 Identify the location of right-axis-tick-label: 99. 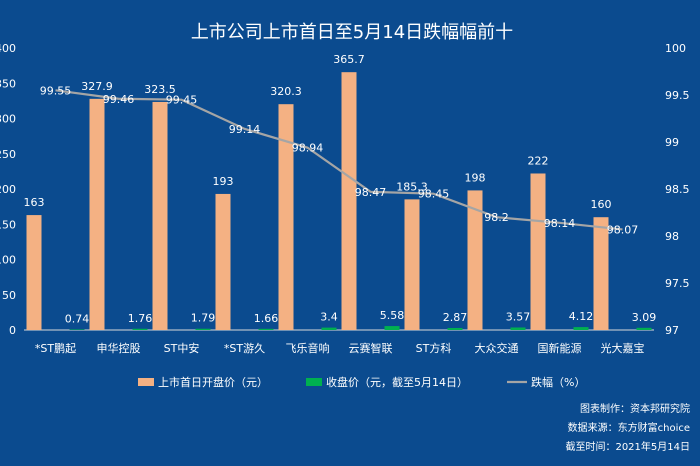
(672, 142).